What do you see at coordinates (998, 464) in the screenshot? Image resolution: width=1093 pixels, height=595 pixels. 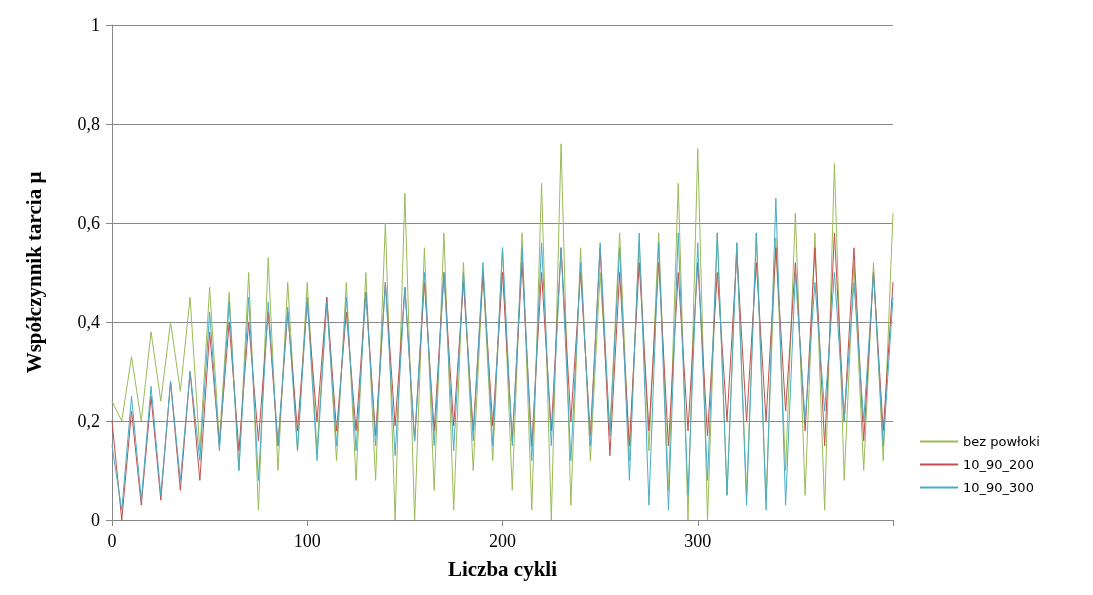 I see `legend-label: 10_90_200` at bounding box center [998, 464].